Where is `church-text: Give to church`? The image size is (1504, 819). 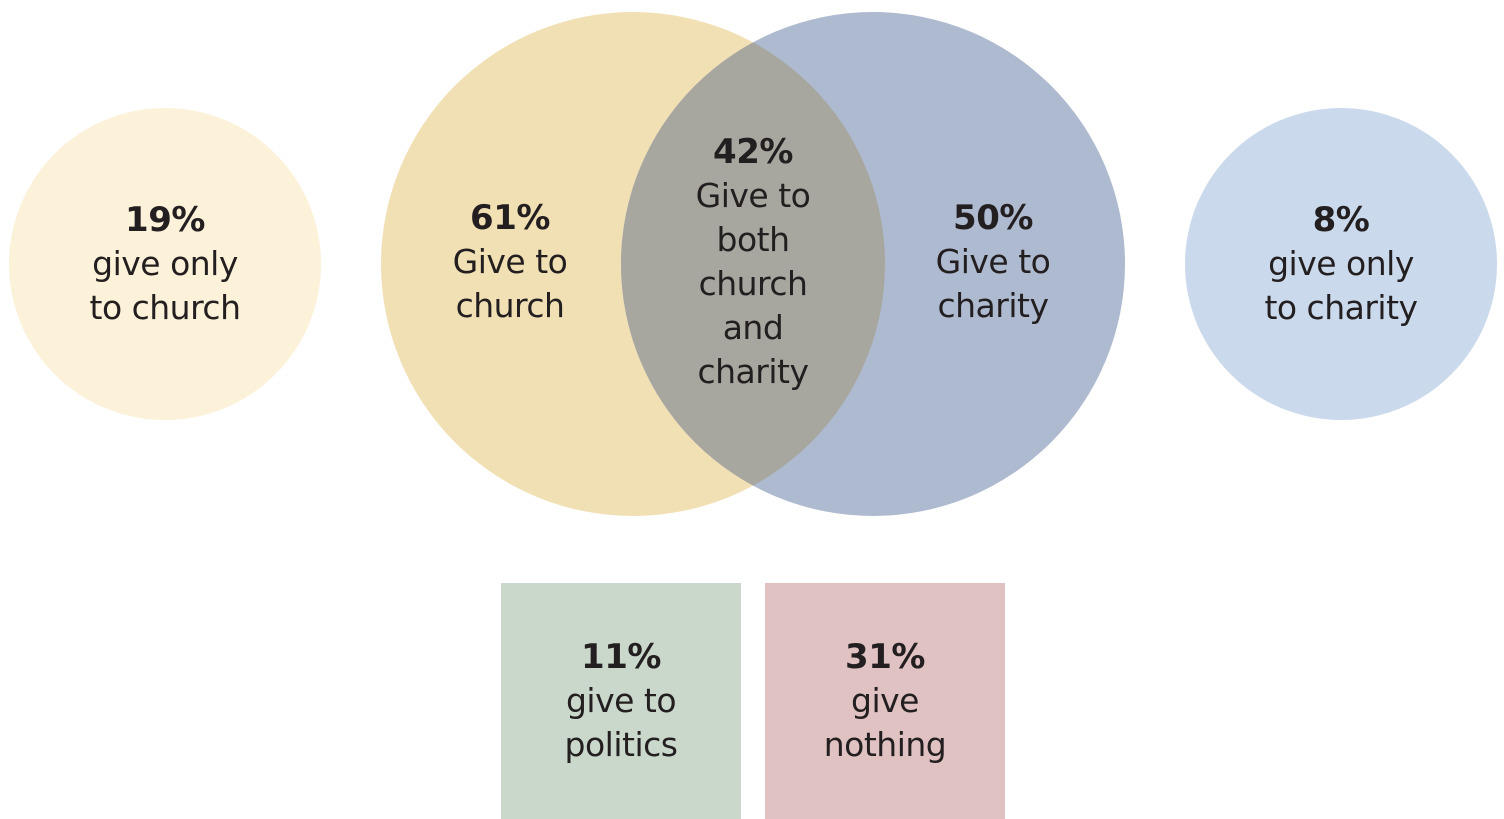 church-text: Give to church is located at coordinates (510, 283).